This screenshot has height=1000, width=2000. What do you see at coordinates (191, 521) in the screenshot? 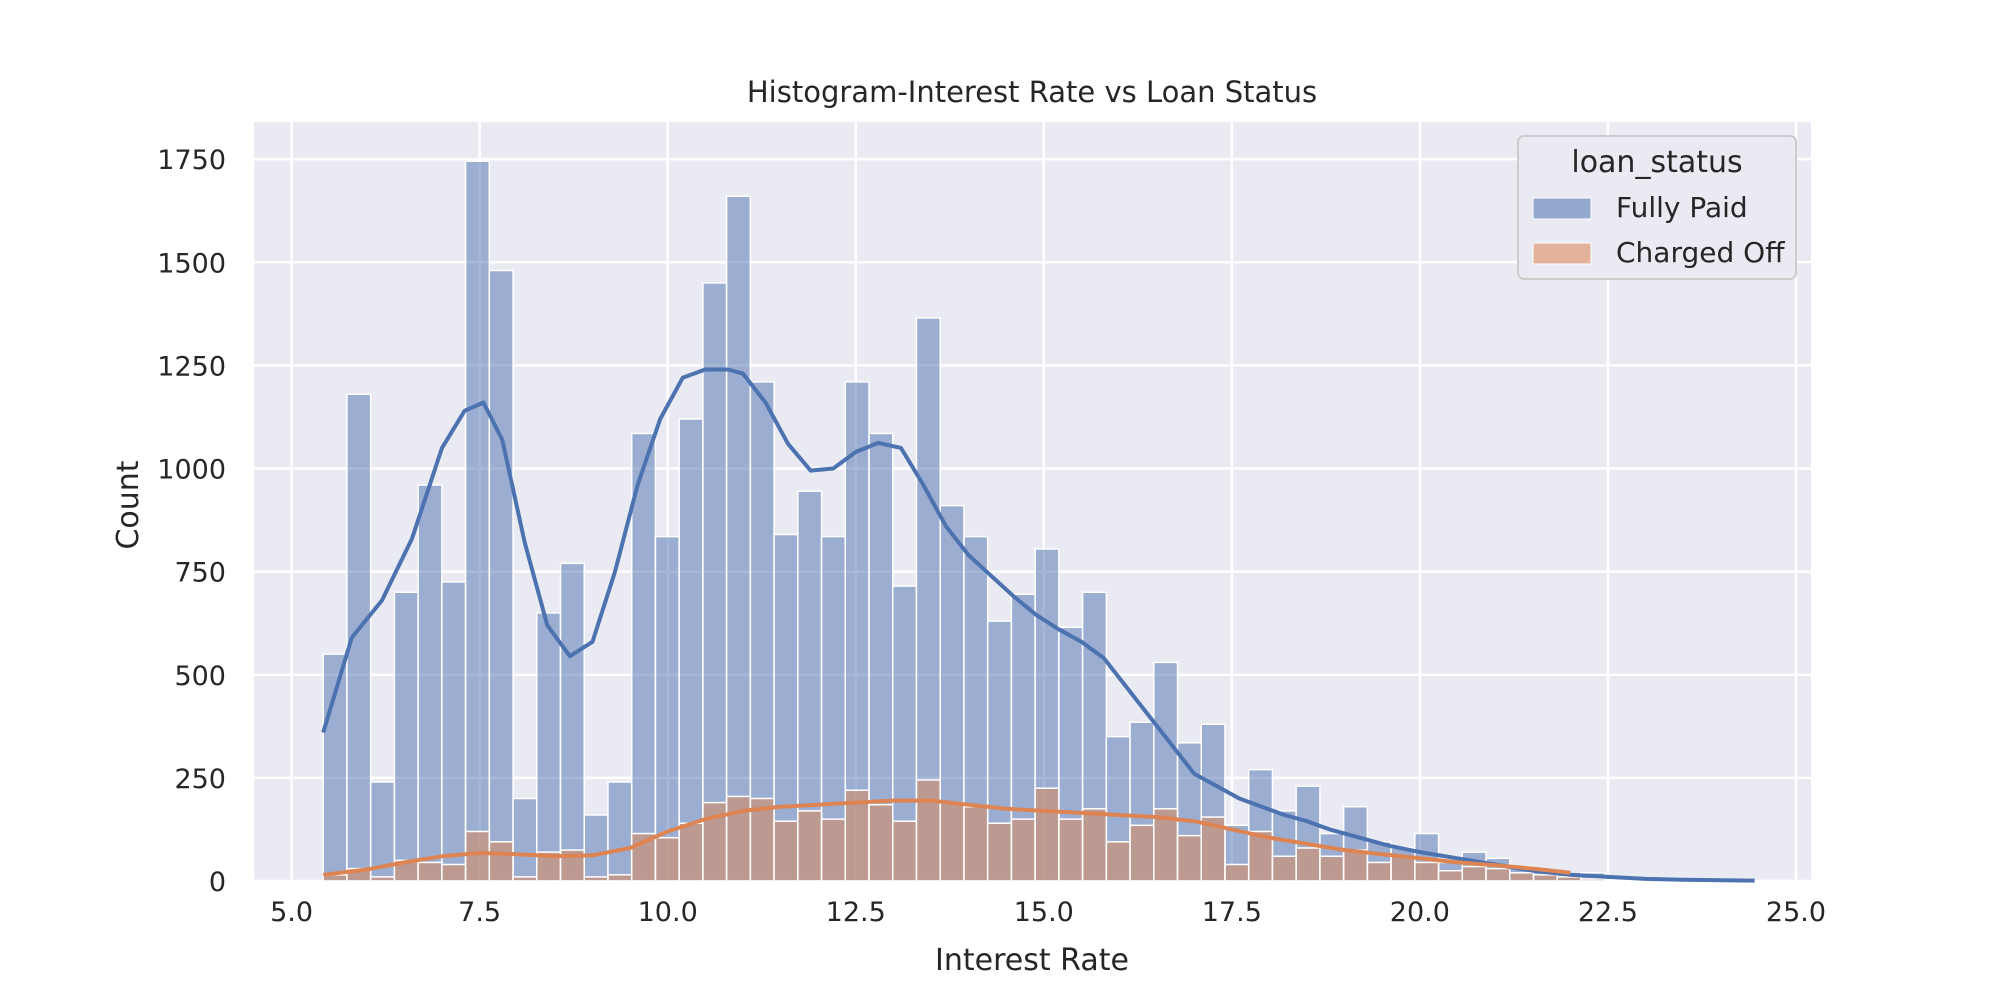
I see `y-tick-labels: 0 250 500 750 1000 1250 1500 1750` at bounding box center [191, 521].